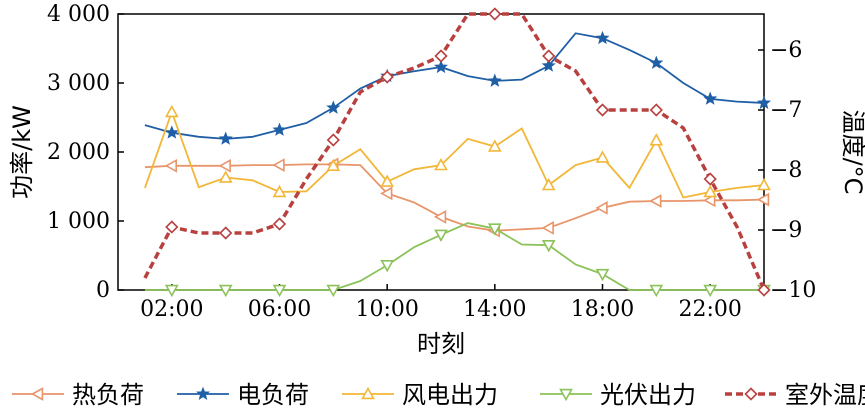 This screenshot has height=419, width=865. What do you see at coordinates (78, 83) in the screenshot?
I see `y-left-tick-label: 3 000` at bounding box center [78, 83].